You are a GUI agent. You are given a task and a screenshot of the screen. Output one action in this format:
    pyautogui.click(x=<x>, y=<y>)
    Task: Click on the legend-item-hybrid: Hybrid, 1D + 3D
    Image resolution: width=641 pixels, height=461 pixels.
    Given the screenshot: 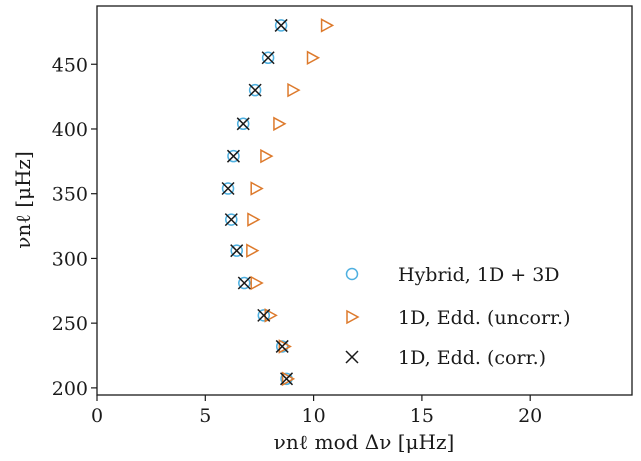 What is the action you would take?
    pyautogui.click(x=452, y=275)
    